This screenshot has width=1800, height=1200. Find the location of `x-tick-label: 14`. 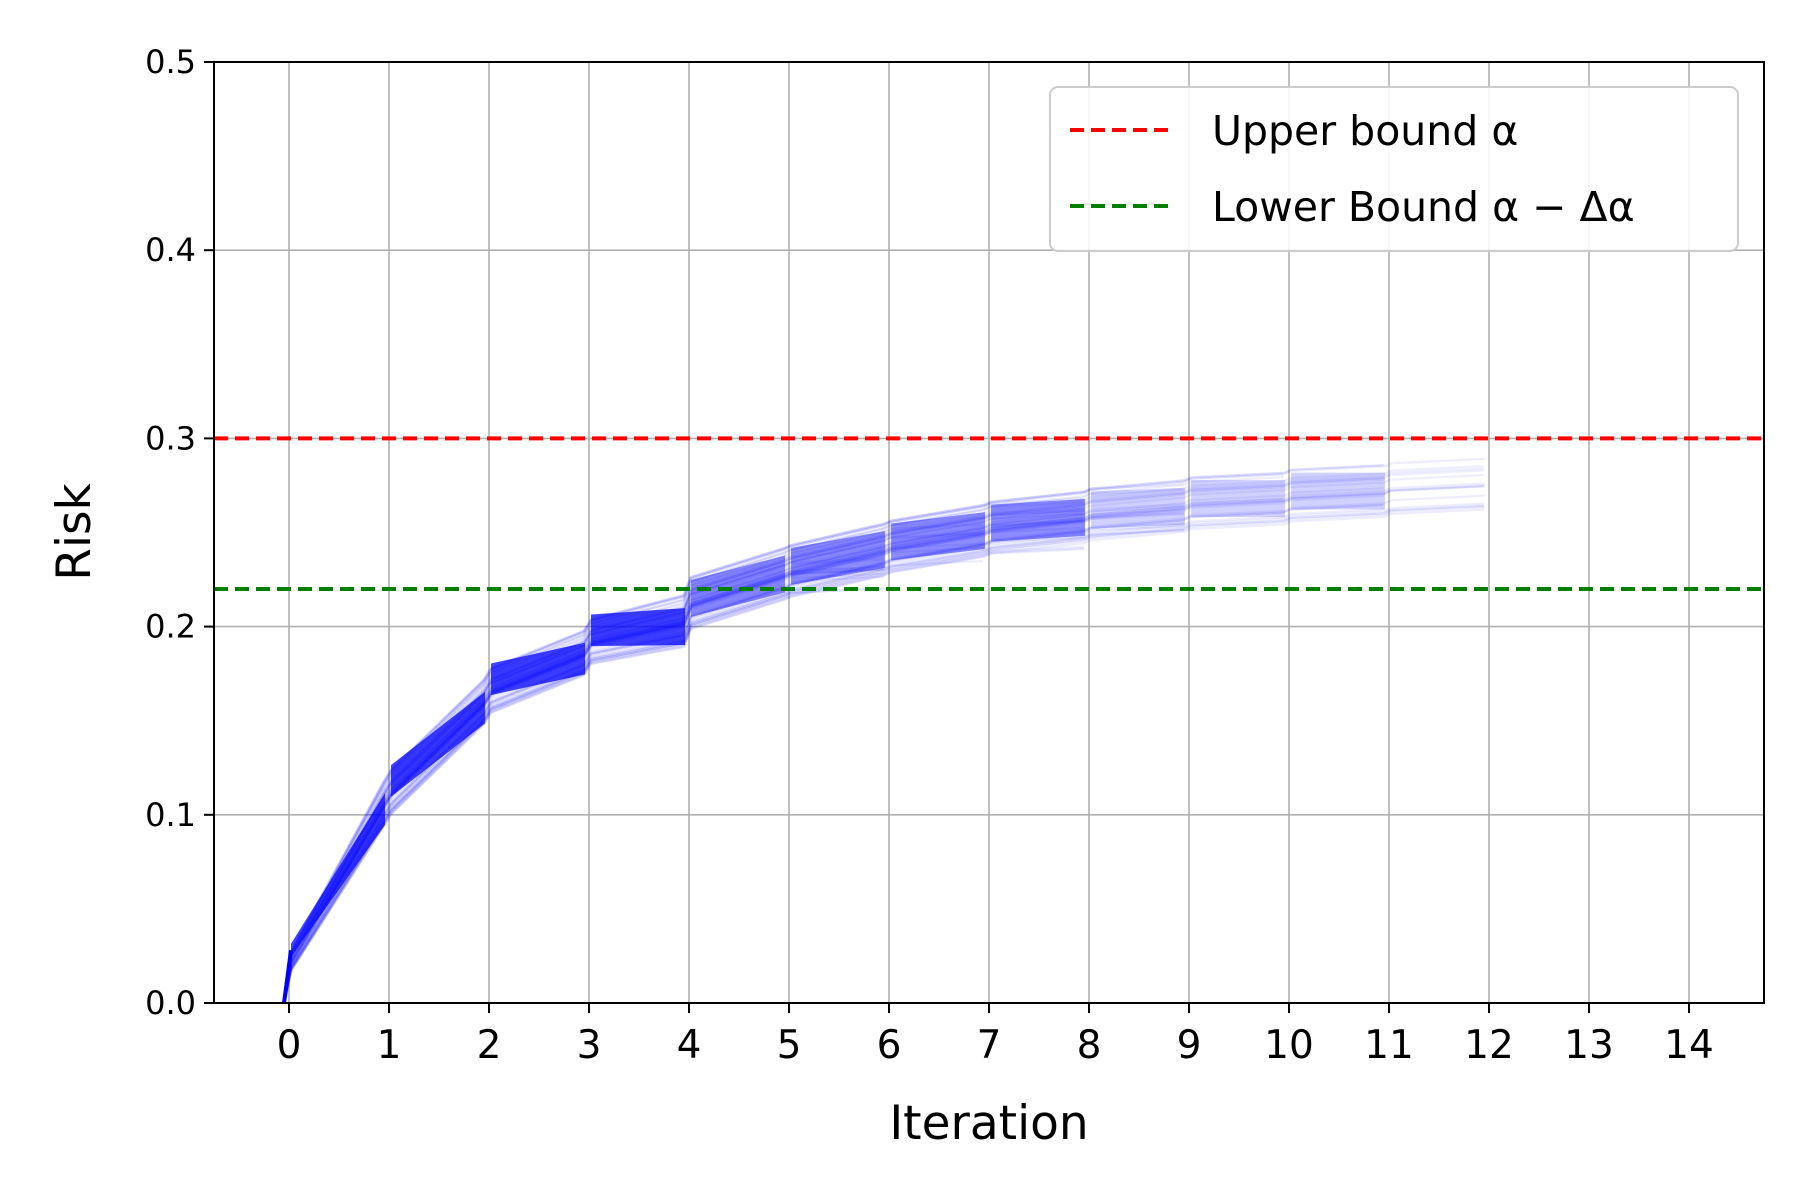

x-tick-label: 14 is located at coordinates (1689, 1045).